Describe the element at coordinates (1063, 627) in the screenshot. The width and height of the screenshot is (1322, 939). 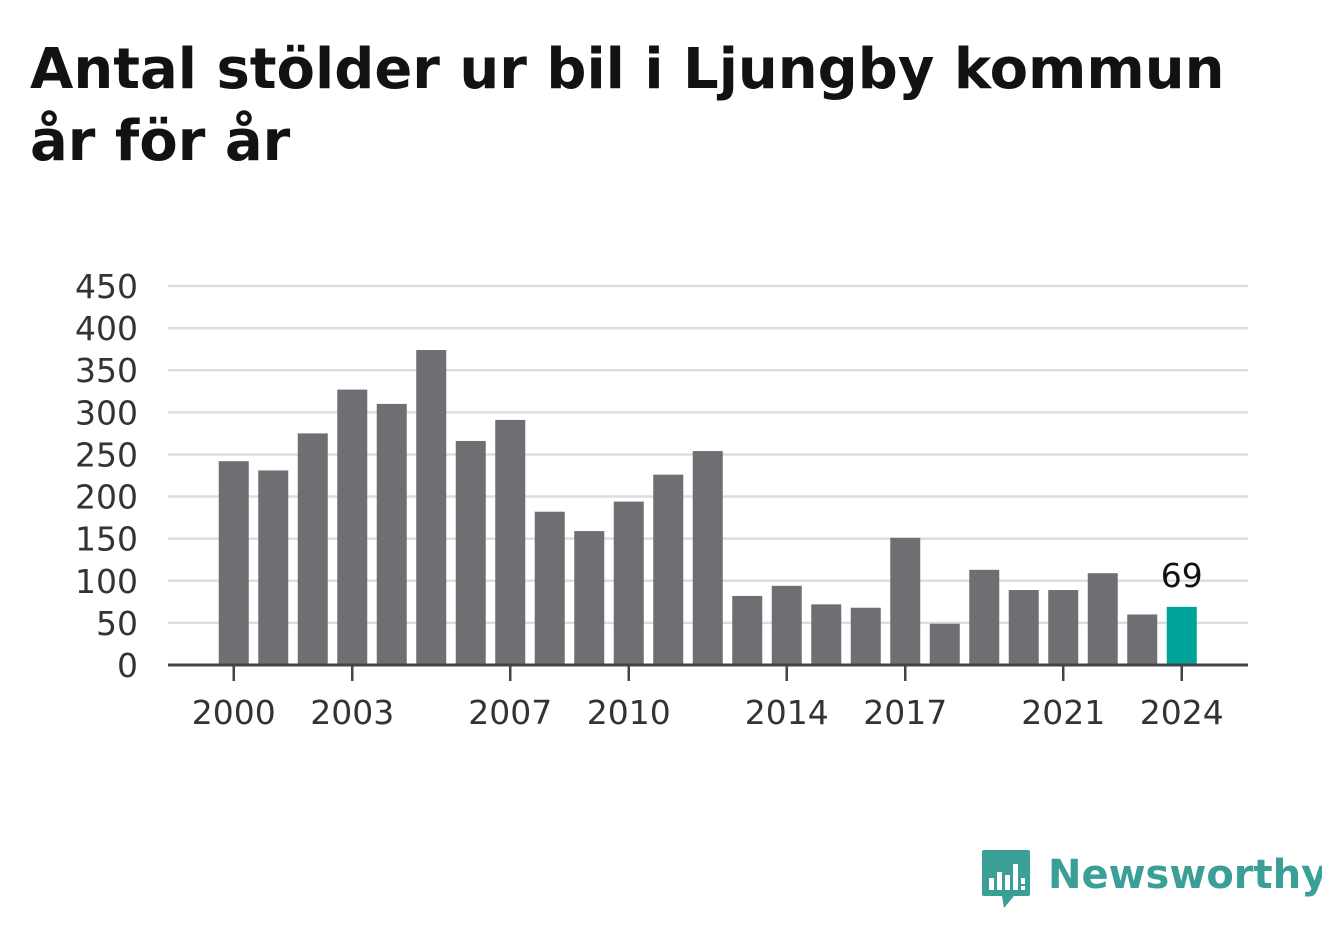
I see `bar-2021` at that location.